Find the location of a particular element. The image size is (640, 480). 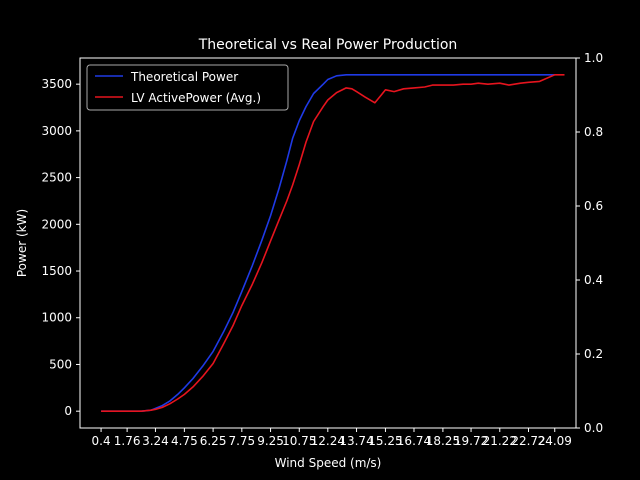

x-tick-label: 9.25 is located at coordinates (270, 441).